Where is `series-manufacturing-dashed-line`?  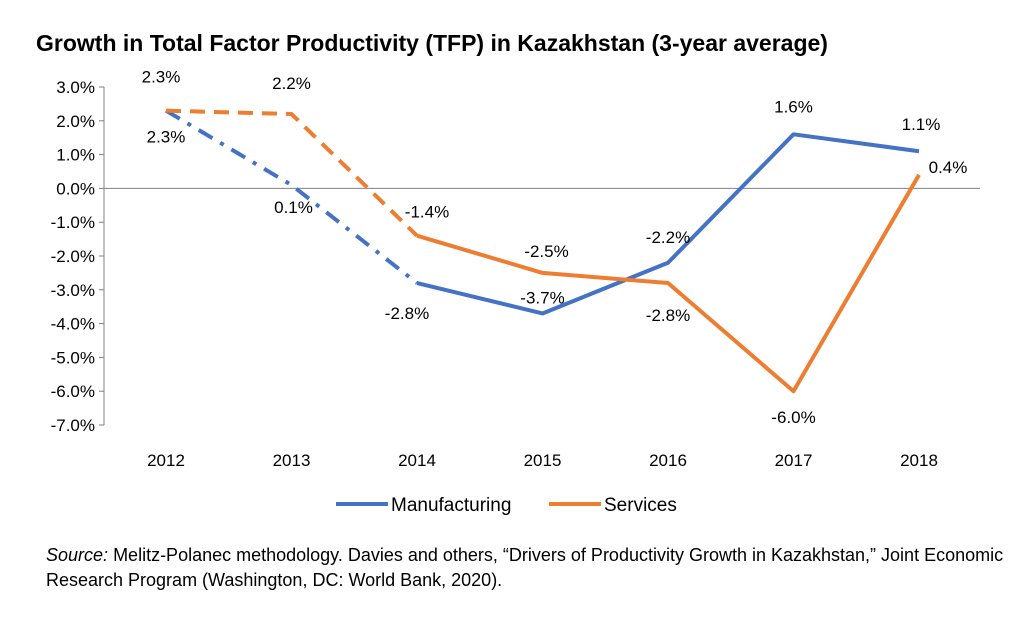
series-manufacturing-dashed-line is located at coordinates (291, 196).